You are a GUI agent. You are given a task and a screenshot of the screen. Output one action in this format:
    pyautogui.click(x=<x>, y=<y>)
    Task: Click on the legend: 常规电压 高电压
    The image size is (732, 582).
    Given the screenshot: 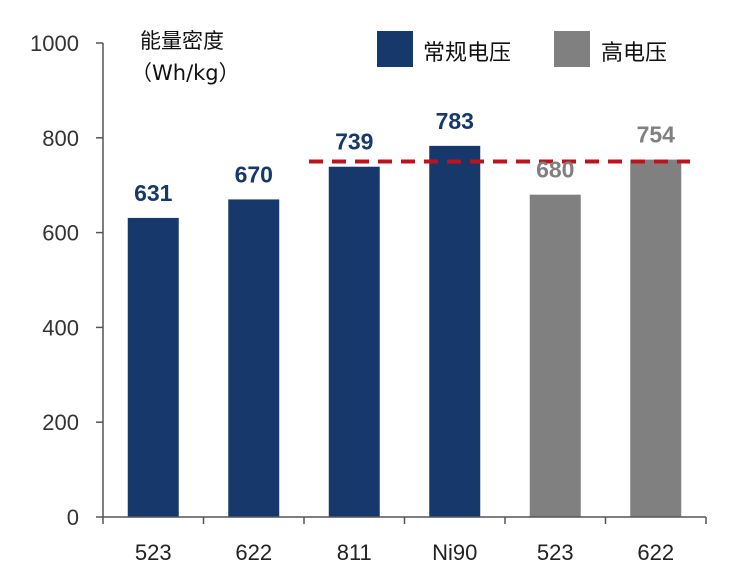 What is the action you would take?
    pyautogui.click(x=522, y=49)
    